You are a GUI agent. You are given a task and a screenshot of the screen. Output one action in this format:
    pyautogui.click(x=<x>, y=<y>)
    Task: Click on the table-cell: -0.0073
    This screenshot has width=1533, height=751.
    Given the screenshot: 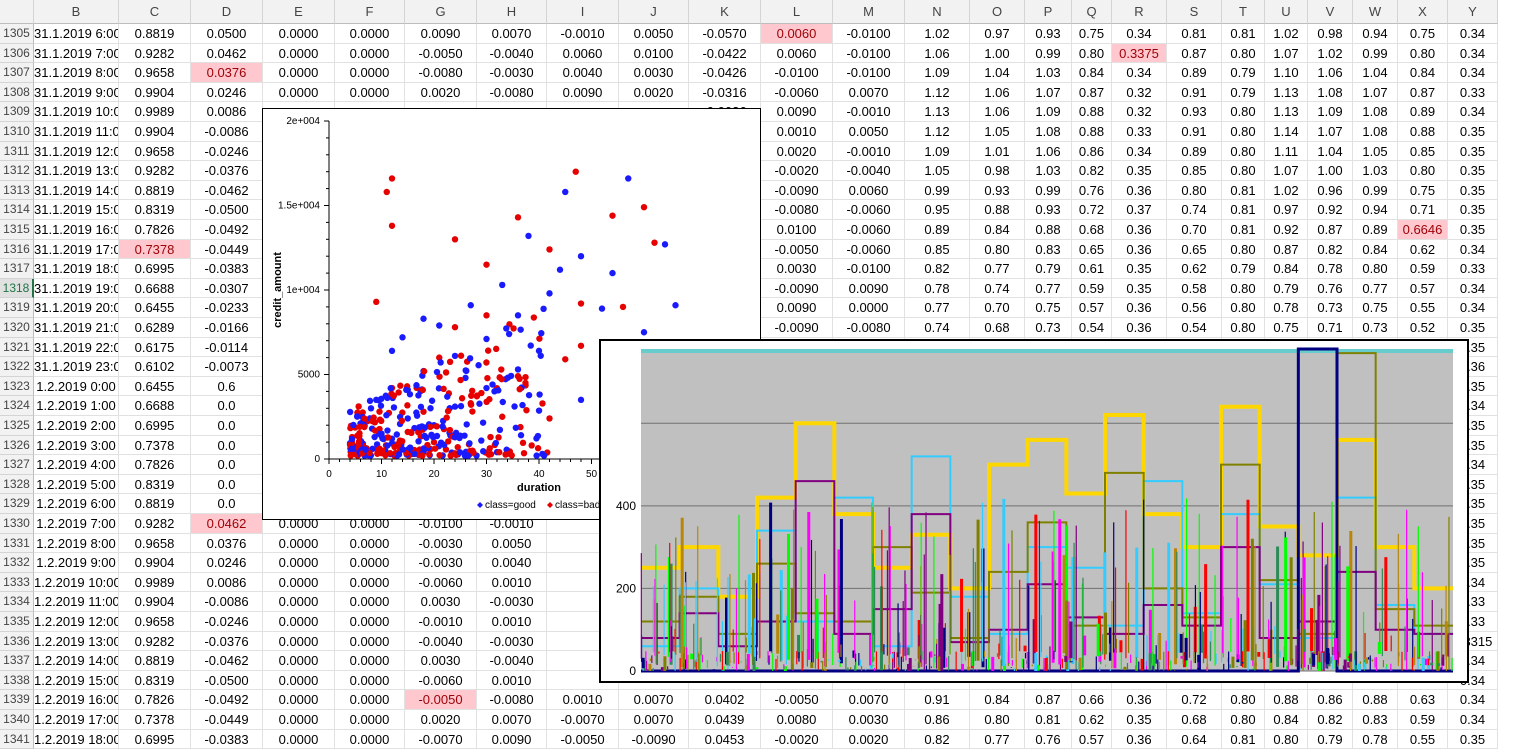 What is the action you would take?
    pyautogui.click(x=227, y=367)
    